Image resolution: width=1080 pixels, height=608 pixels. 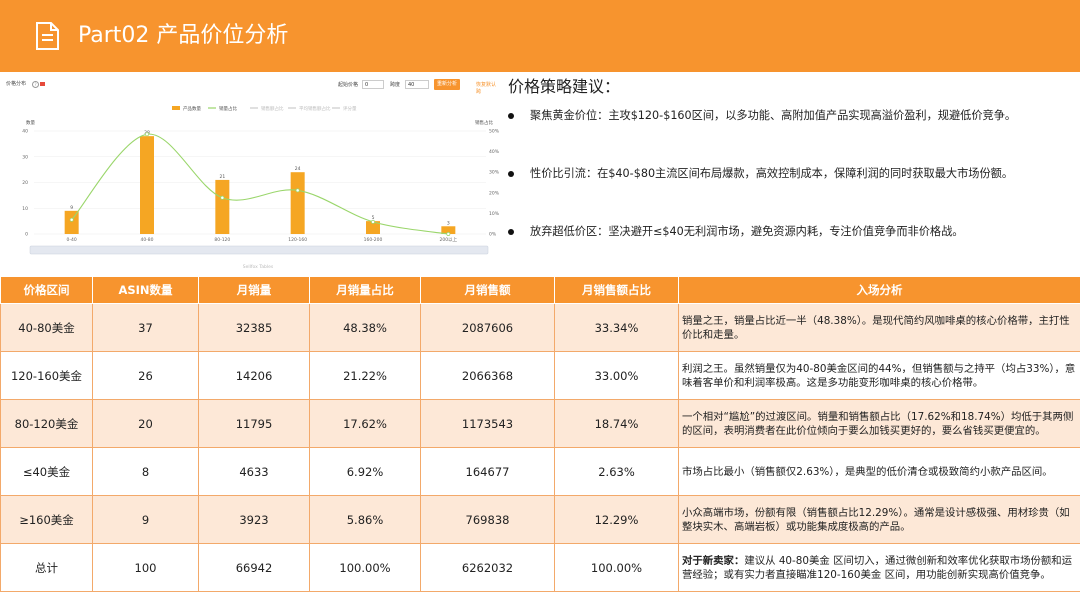 What do you see at coordinates (25, 183) in the screenshot?
I see `y-tick-label: 20` at bounding box center [25, 183].